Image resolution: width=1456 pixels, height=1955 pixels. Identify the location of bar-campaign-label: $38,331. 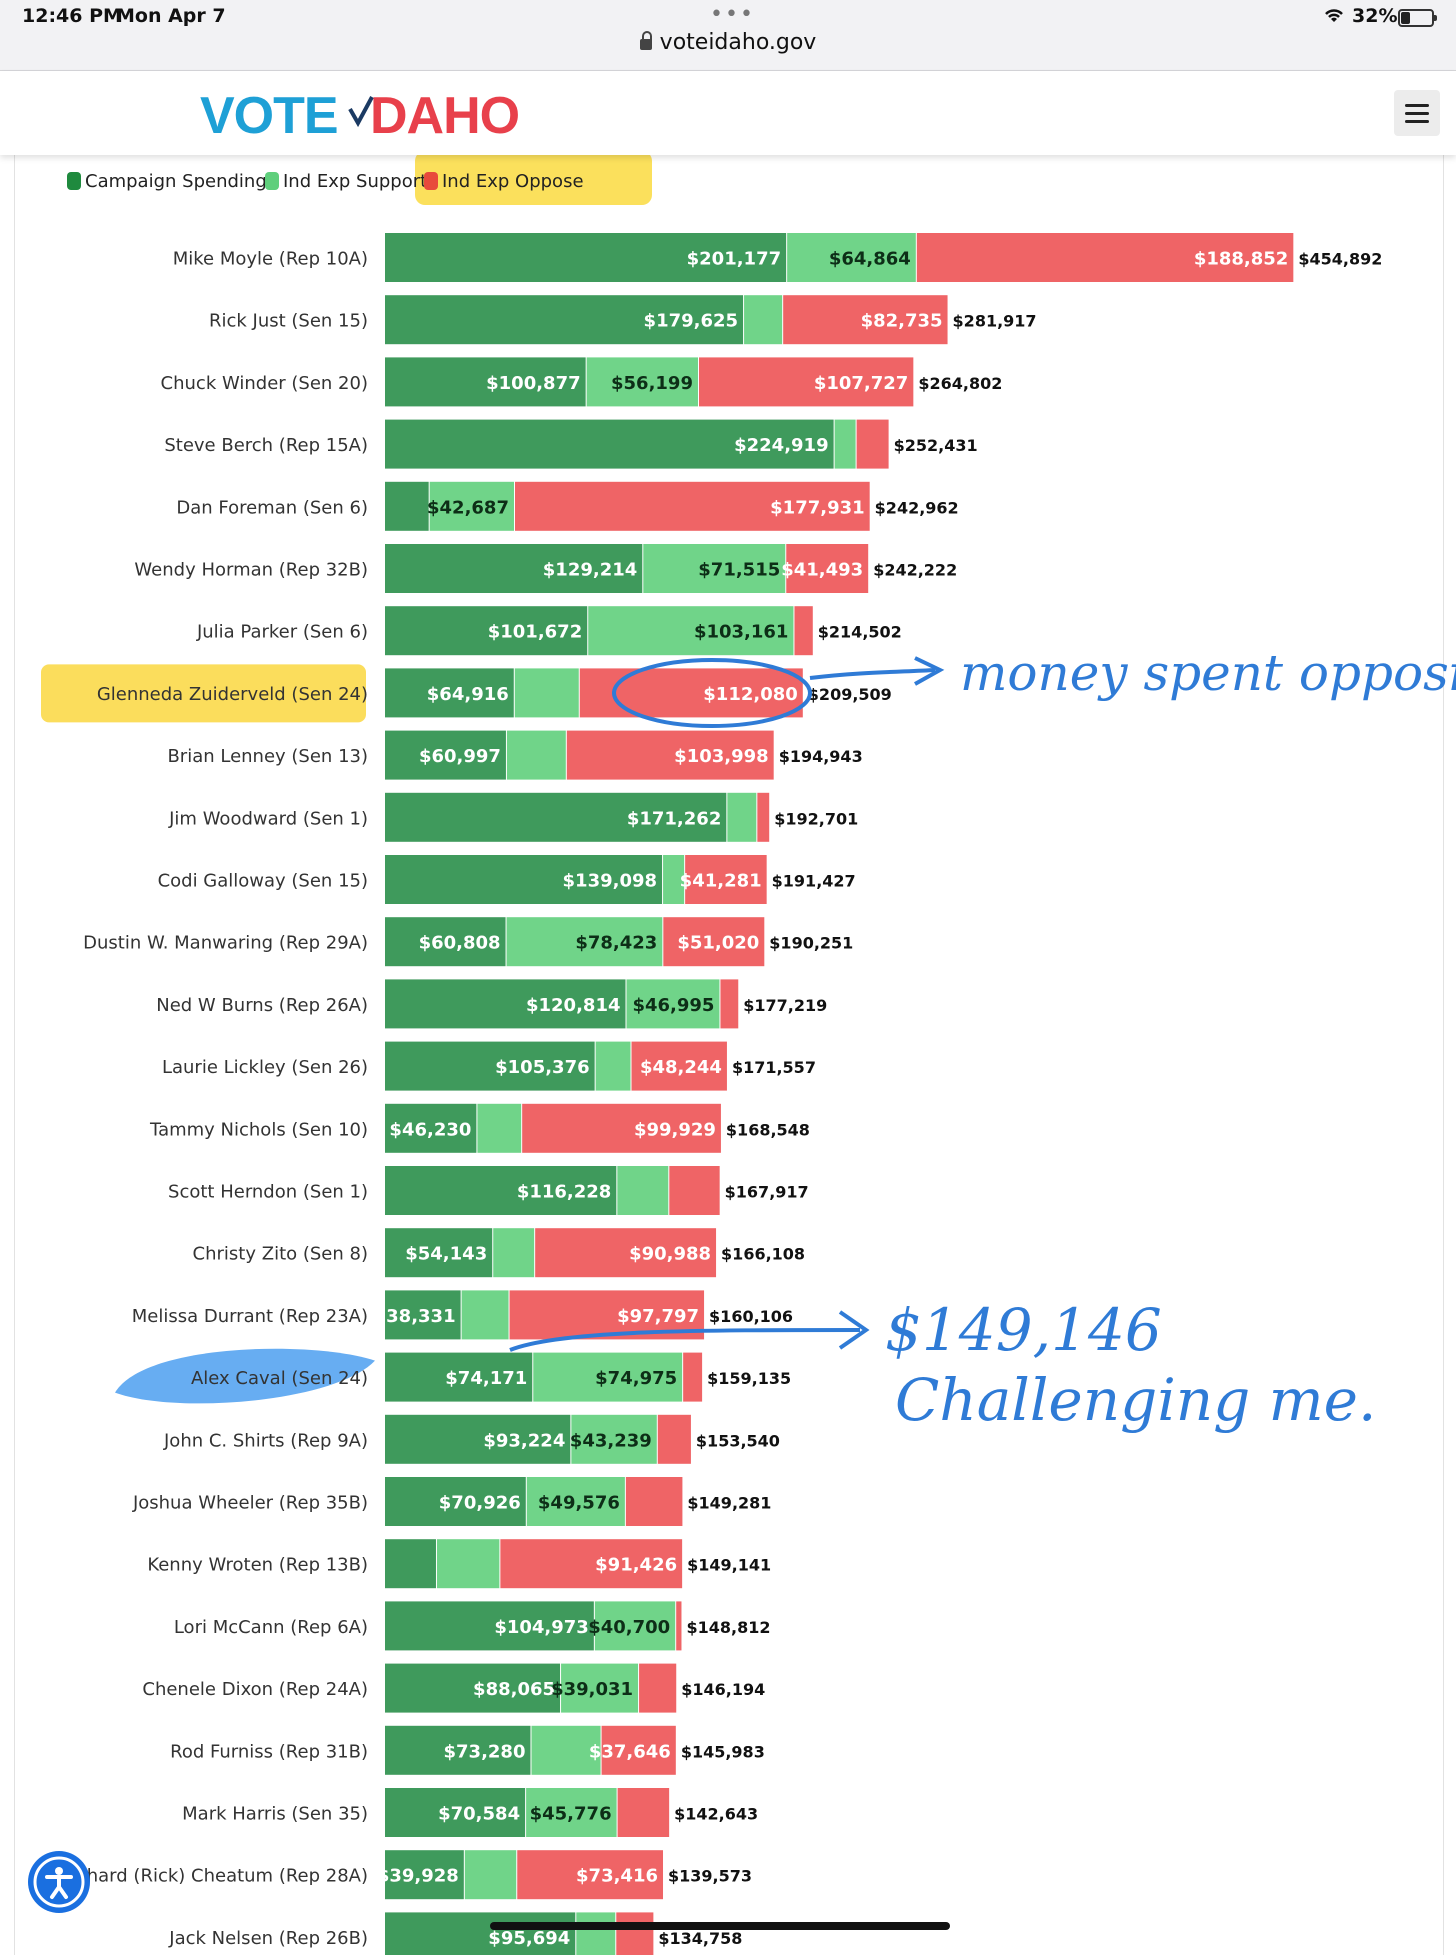
(415, 1316).